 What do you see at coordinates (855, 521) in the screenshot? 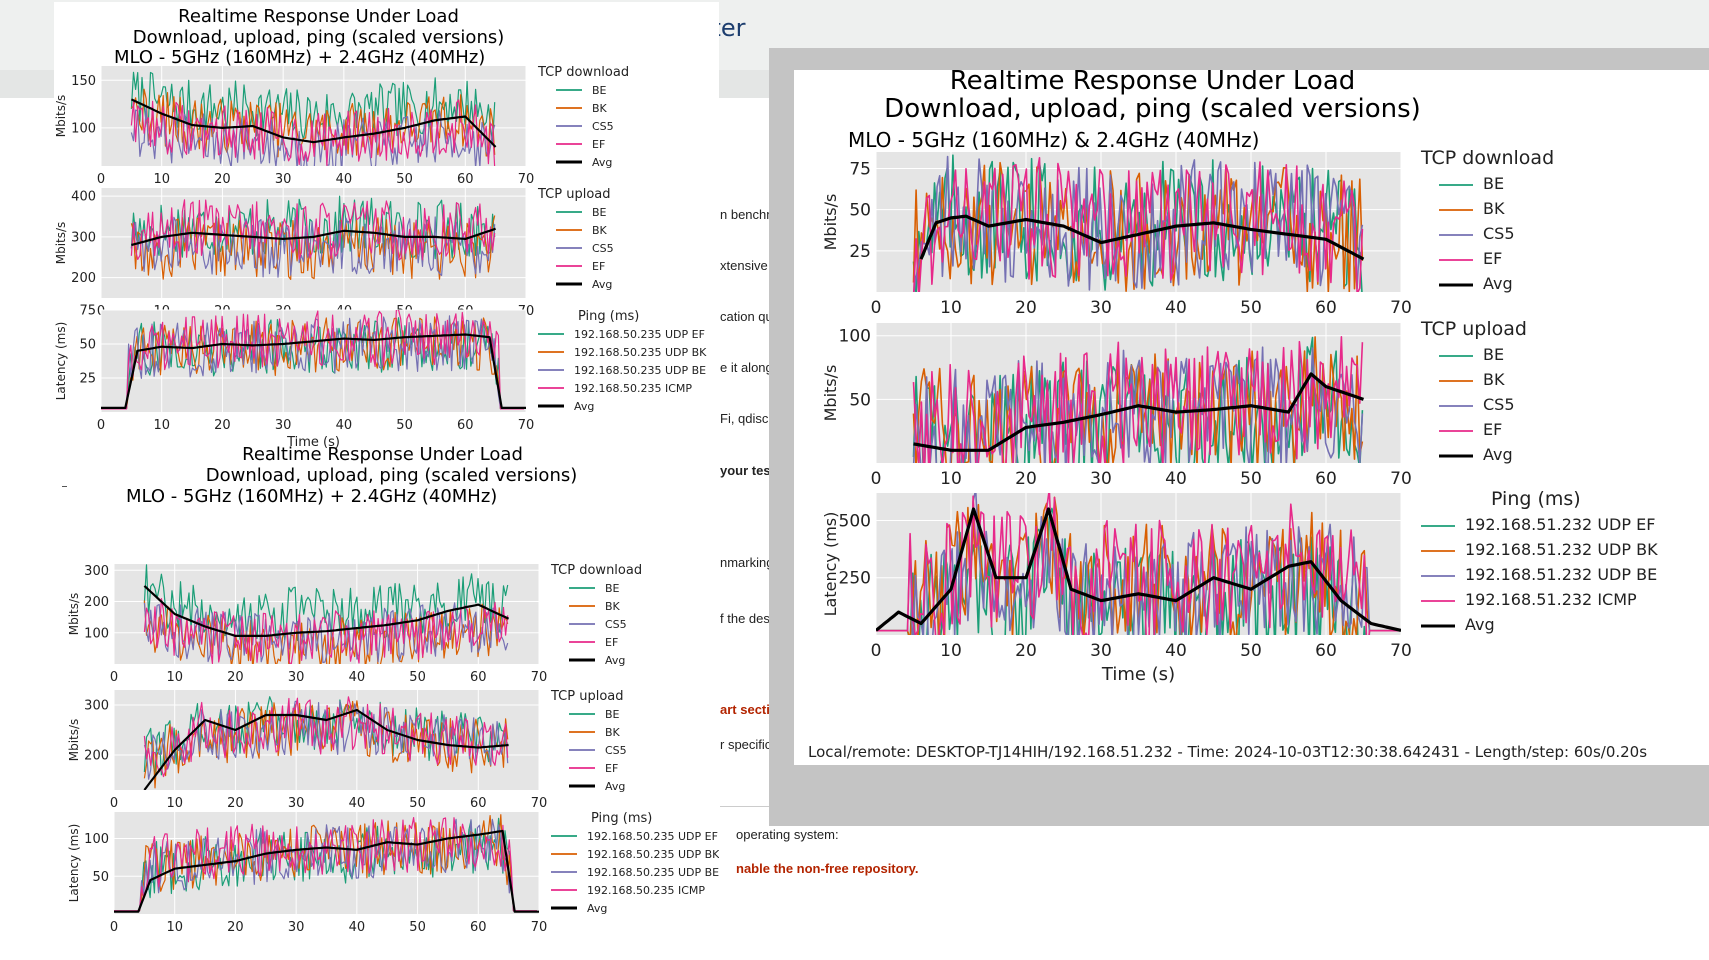
I see `y-tick-label: 500` at bounding box center [855, 521].